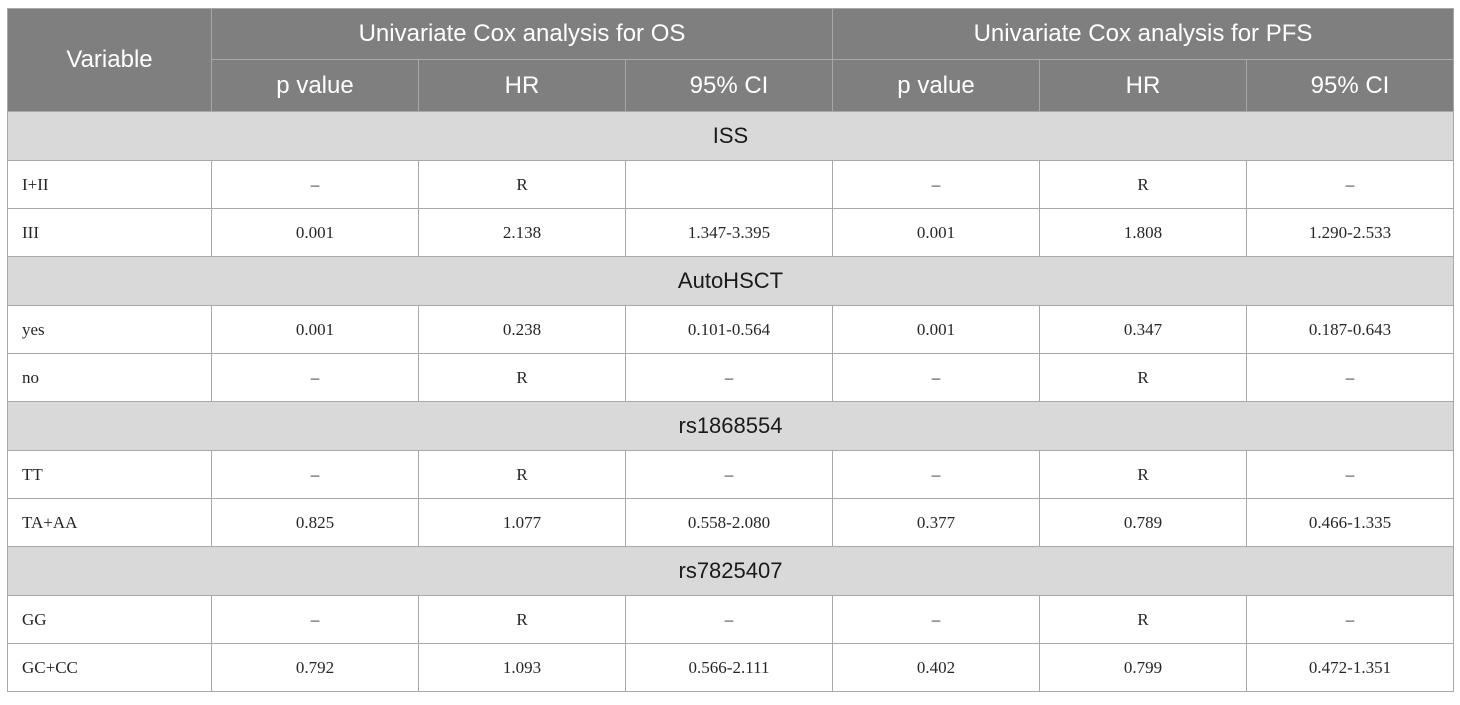  What do you see at coordinates (109, 619) in the screenshot?
I see `variable-label-cell: GG` at bounding box center [109, 619].